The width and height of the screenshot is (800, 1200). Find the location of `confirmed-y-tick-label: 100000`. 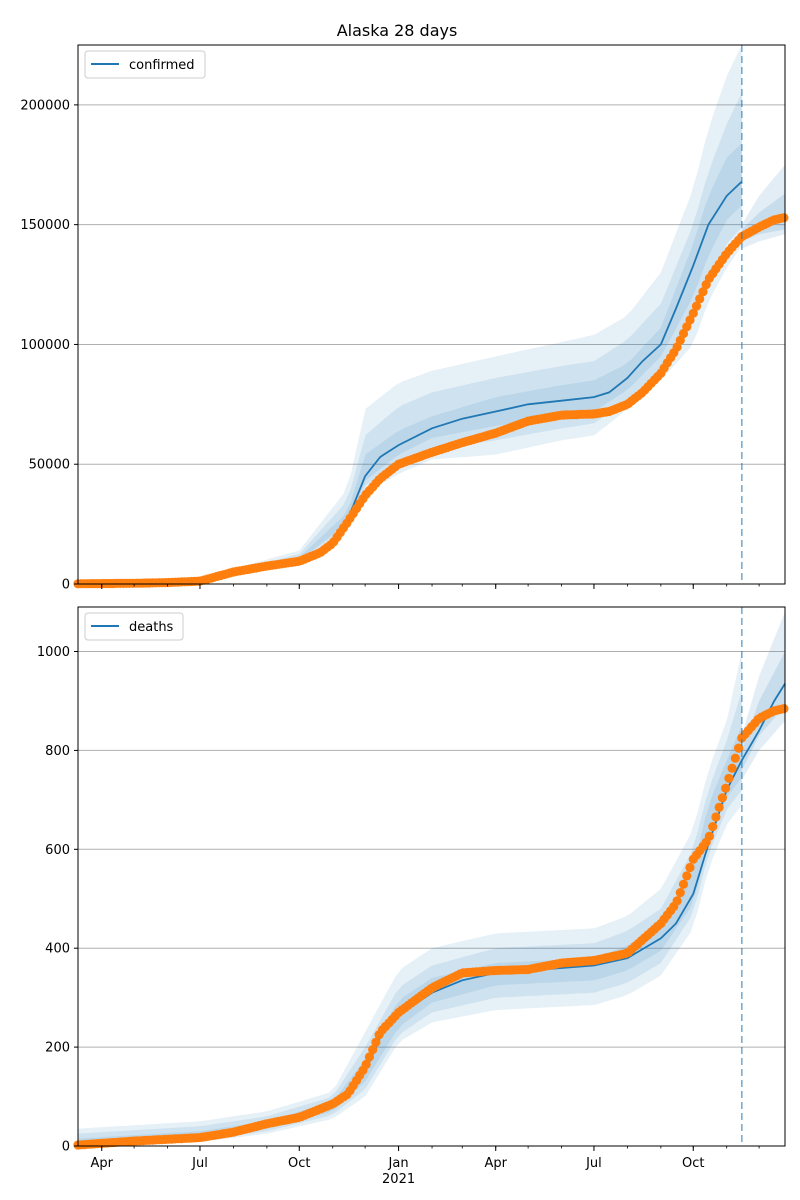

confirmed-y-tick-label: 100000 is located at coordinates (45, 345).